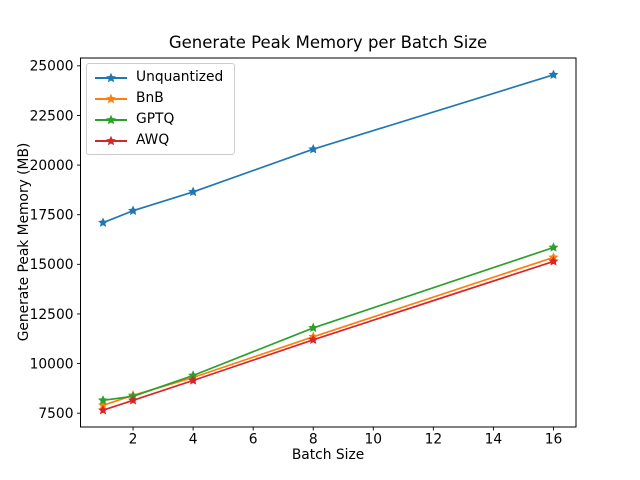  I want to click on x-tick-label: 8, so click(313, 440).